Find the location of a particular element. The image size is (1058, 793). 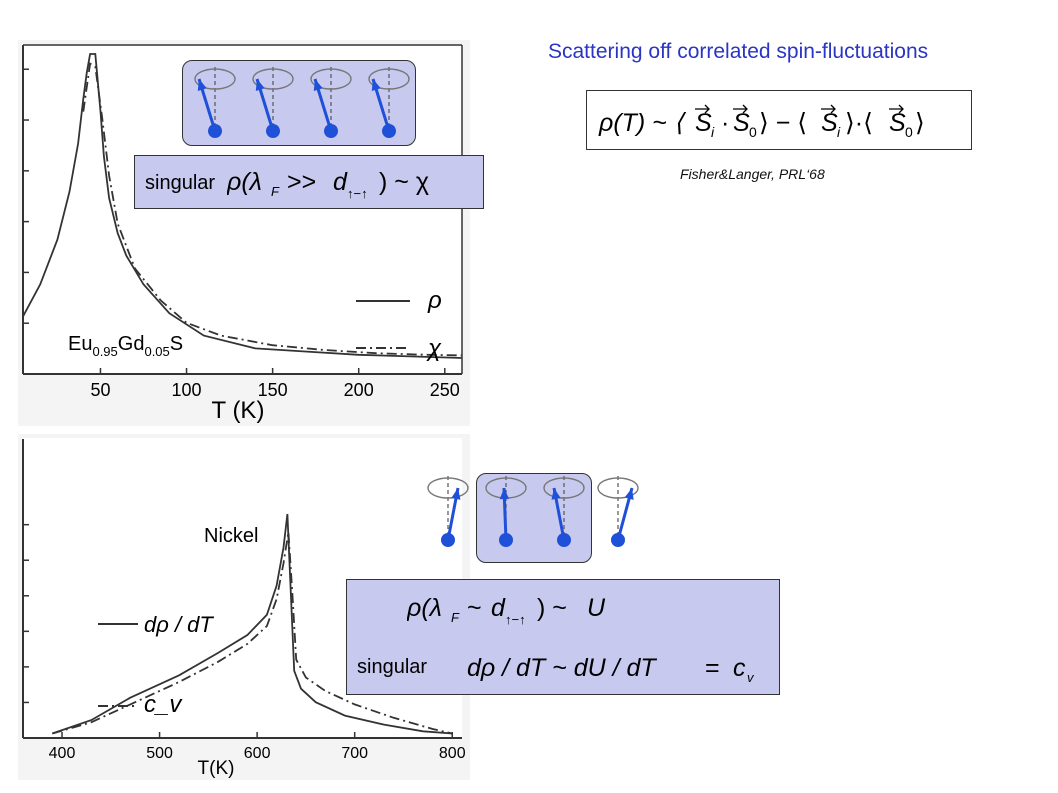

x-axis-label: T (K) is located at coordinates (238, 410).